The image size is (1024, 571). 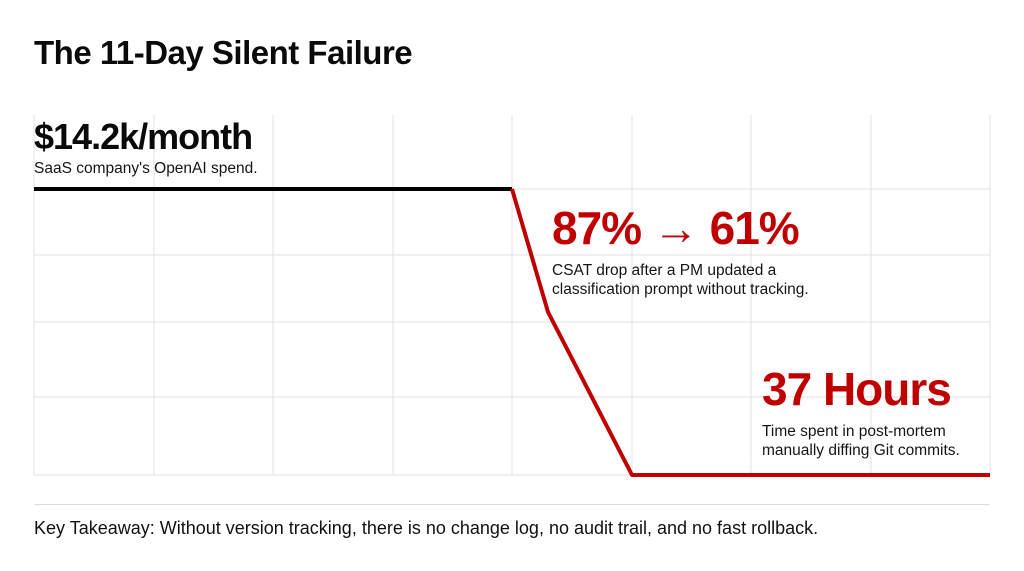 What do you see at coordinates (857, 389) in the screenshot?
I see `hours-value: 37 Hours` at bounding box center [857, 389].